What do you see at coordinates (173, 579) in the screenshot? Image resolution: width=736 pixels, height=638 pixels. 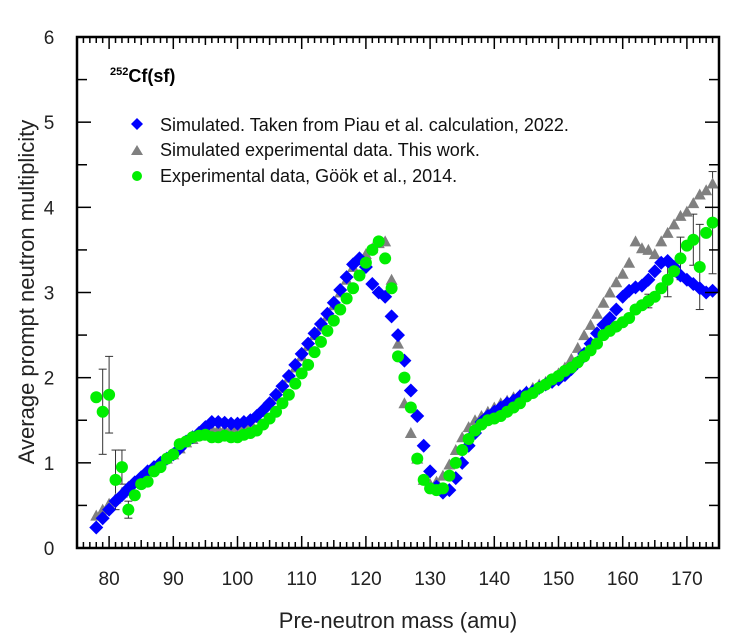 I see `x-tick-label: 90` at bounding box center [173, 579].